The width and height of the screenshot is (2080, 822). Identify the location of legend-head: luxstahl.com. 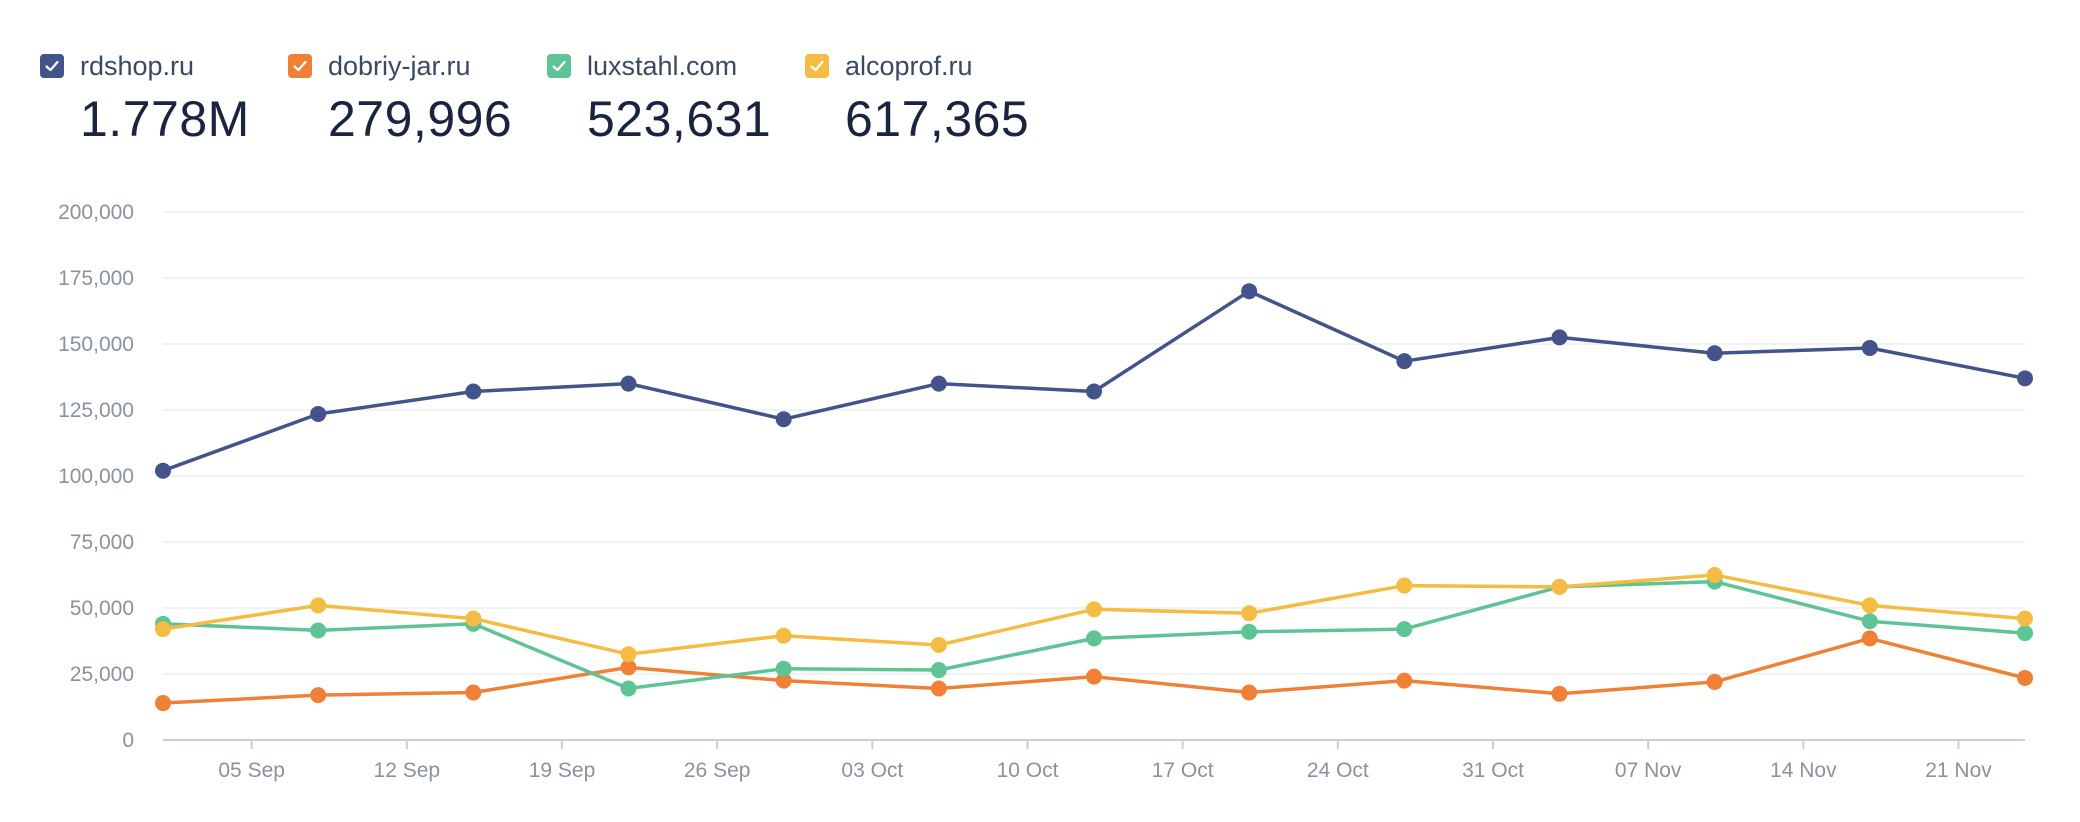
(659, 66).